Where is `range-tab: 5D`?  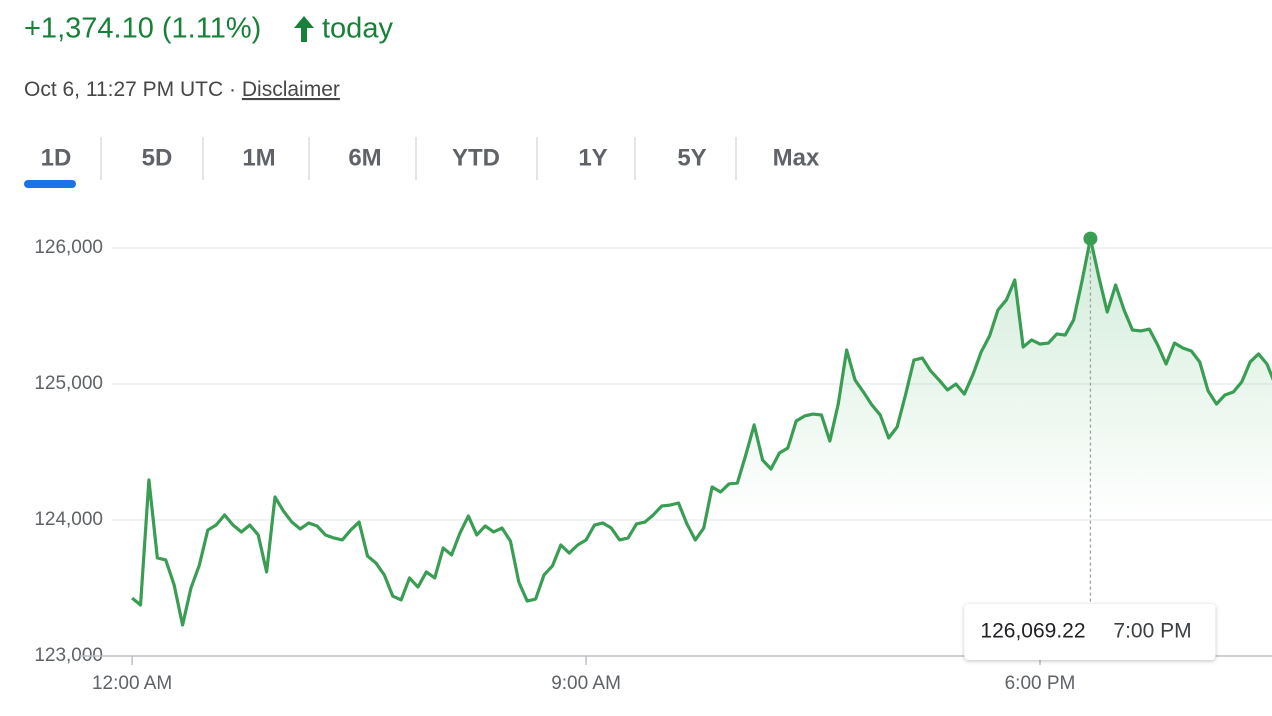 range-tab: 5D is located at coordinates (157, 157).